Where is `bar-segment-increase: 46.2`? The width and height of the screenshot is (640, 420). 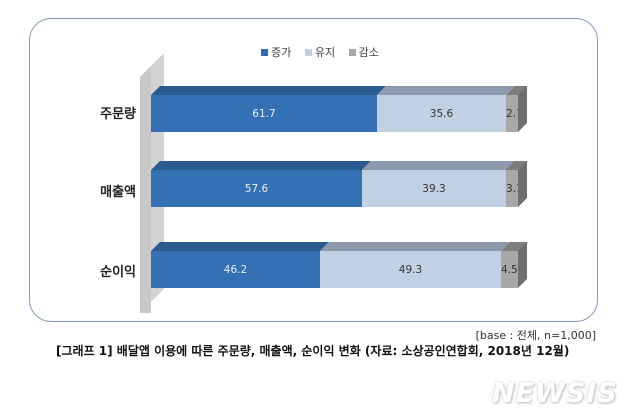
bar-segment-increase: 46.2 is located at coordinates (235, 269).